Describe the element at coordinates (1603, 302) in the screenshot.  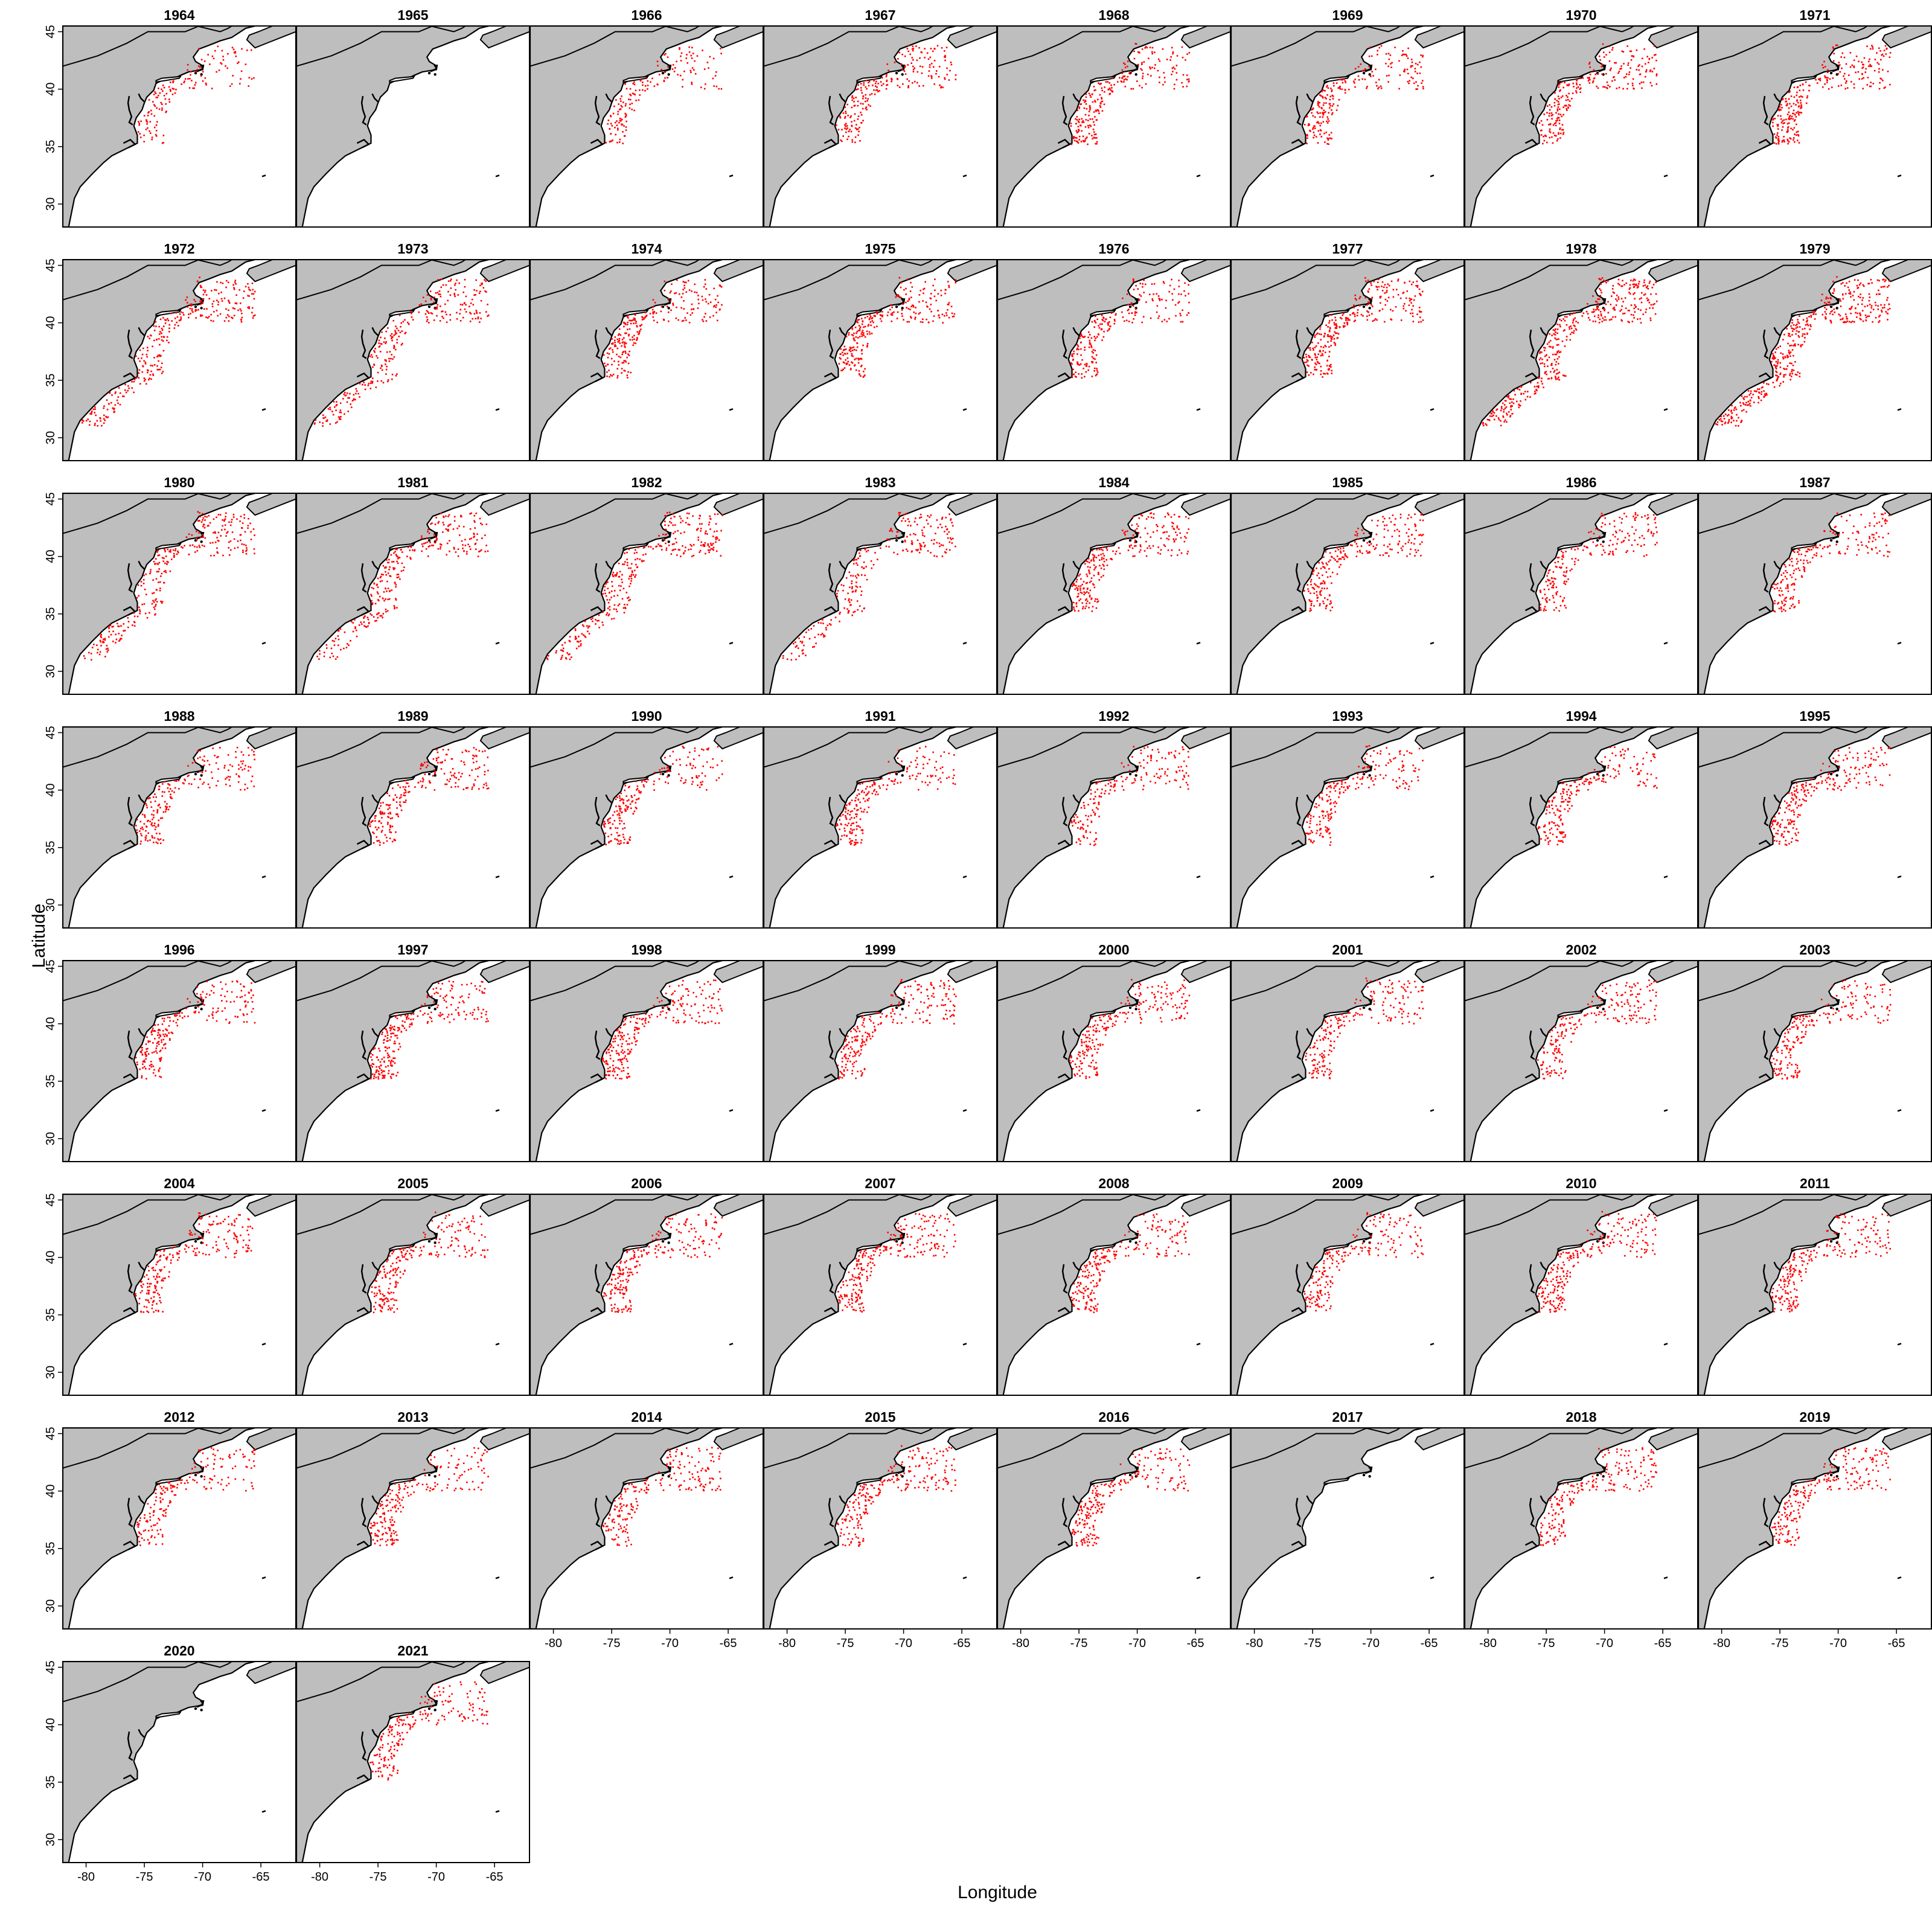
I see `cape-cod` at that location.